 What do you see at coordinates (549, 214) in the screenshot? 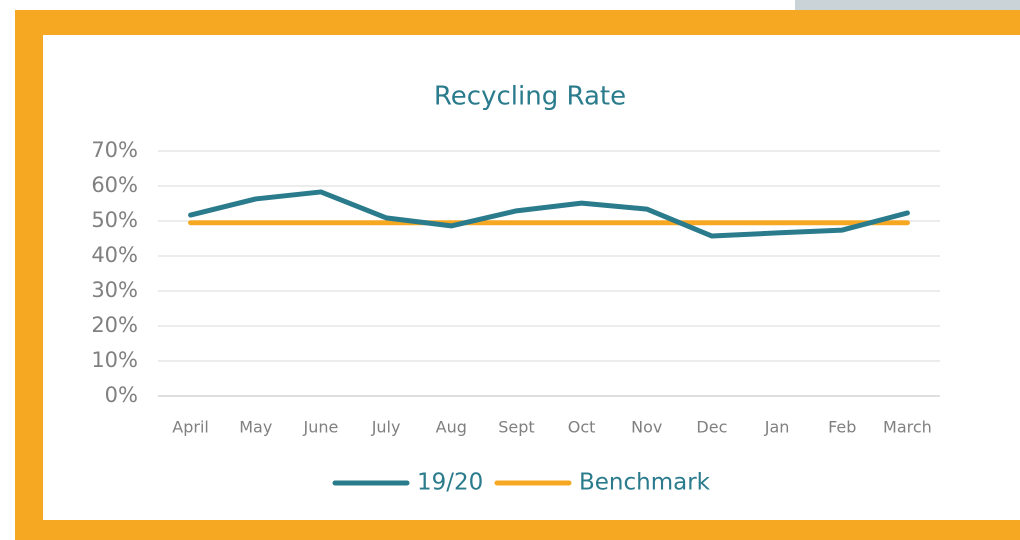
I see `series-line` at bounding box center [549, 214].